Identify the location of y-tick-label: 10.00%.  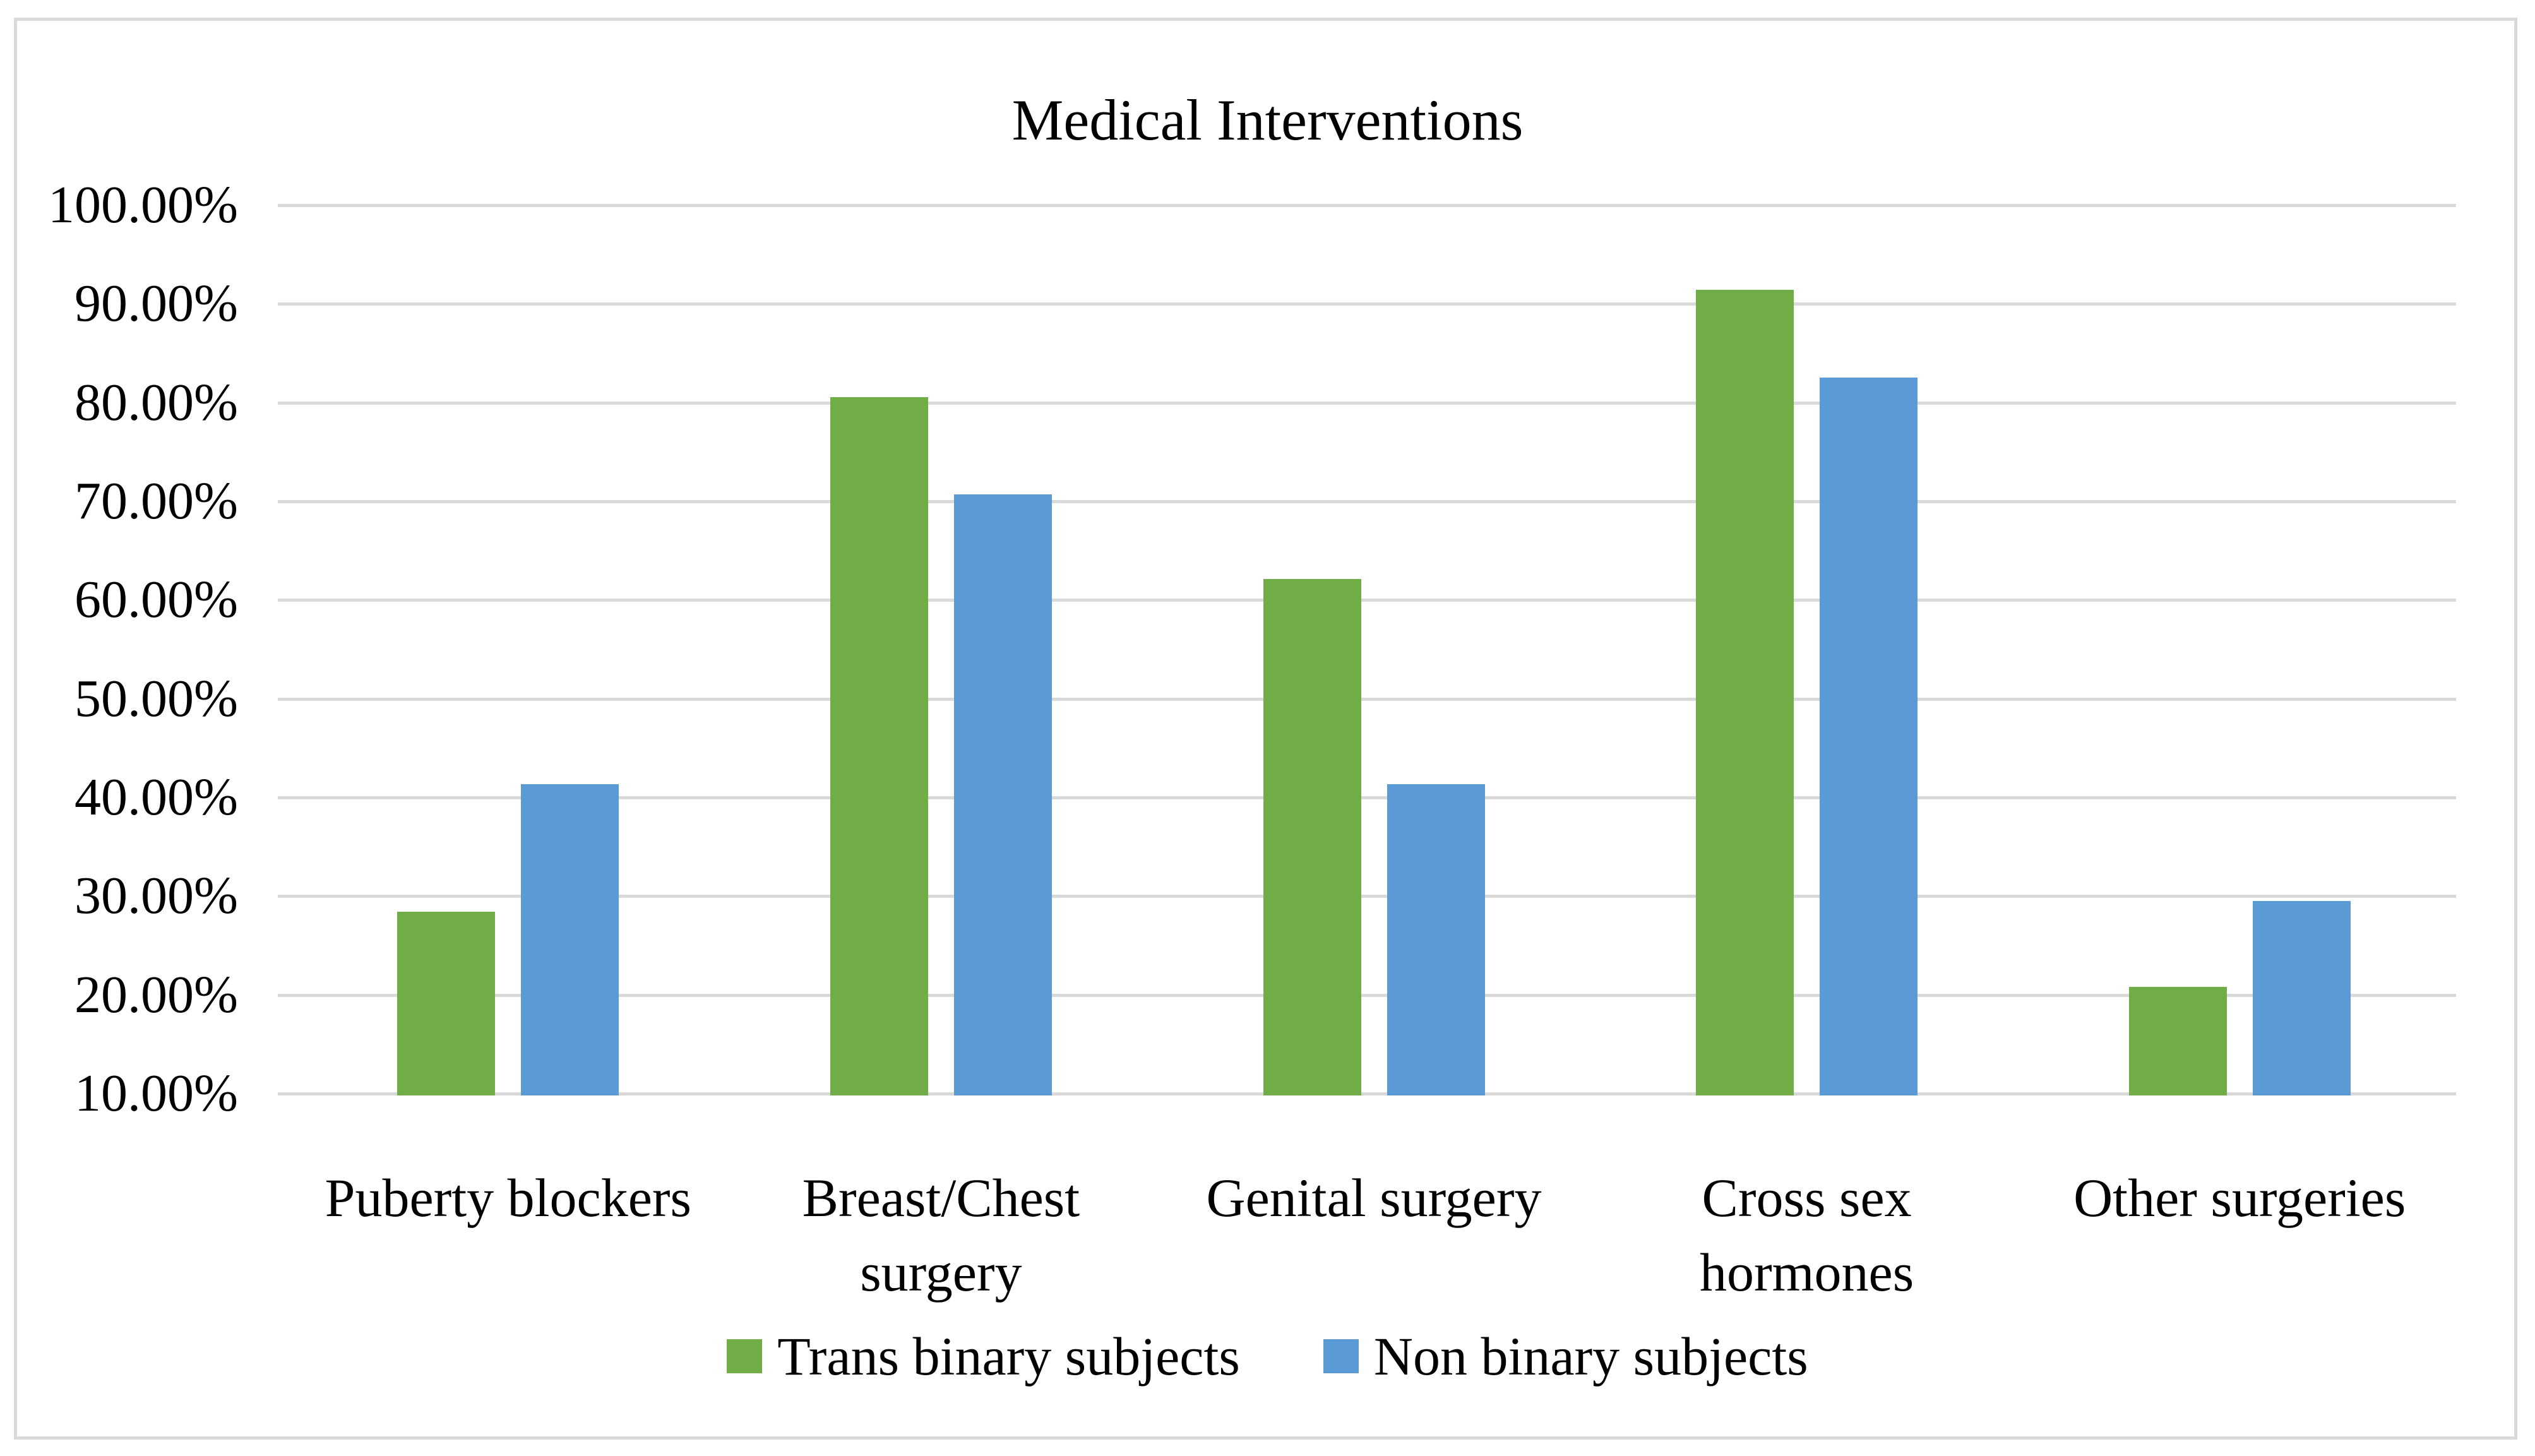
(156, 1093).